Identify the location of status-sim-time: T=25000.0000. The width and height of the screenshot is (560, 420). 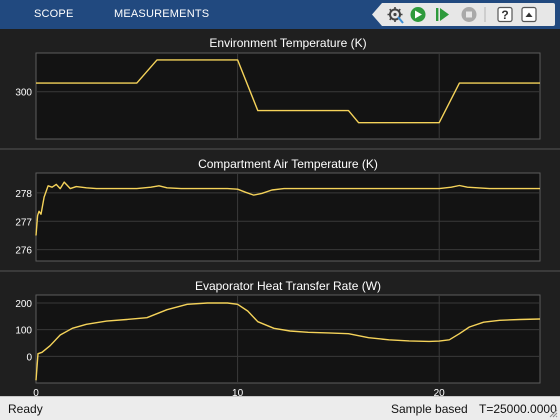
(518, 409).